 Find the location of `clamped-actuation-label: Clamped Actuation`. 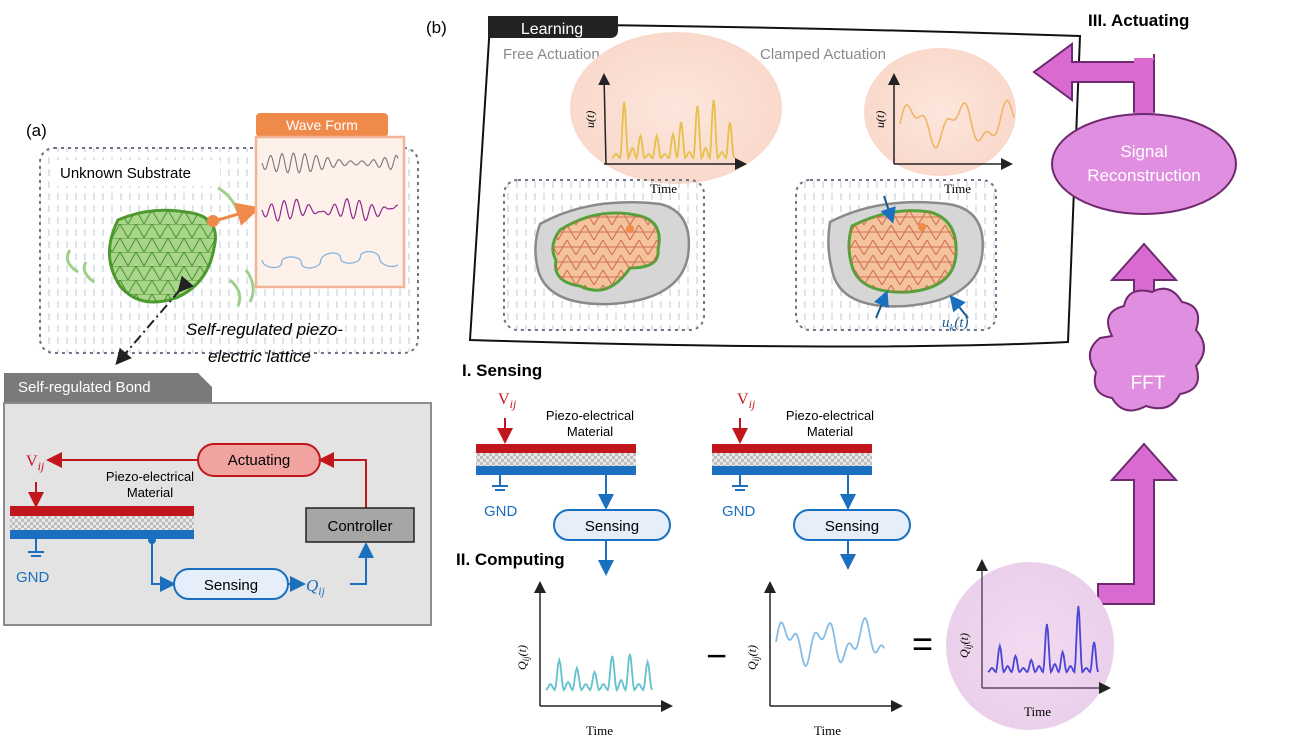

clamped-actuation-label: Clamped Actuation is located at coordinates (823, 54).